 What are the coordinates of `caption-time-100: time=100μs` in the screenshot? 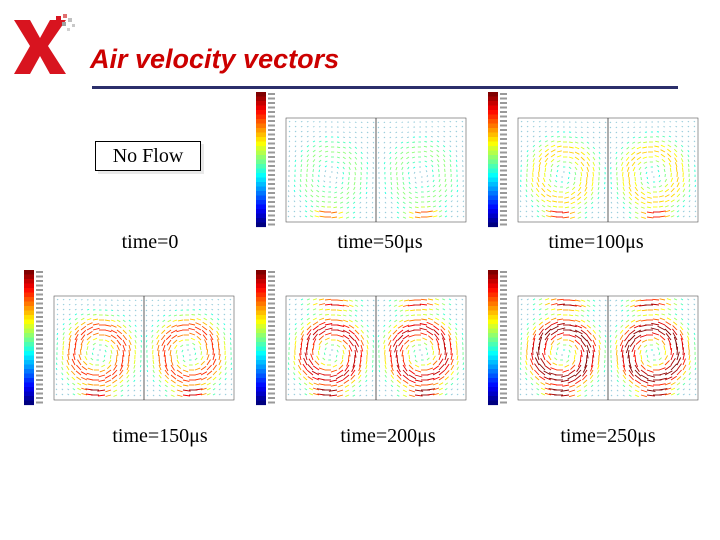 It's located at (596, 242).